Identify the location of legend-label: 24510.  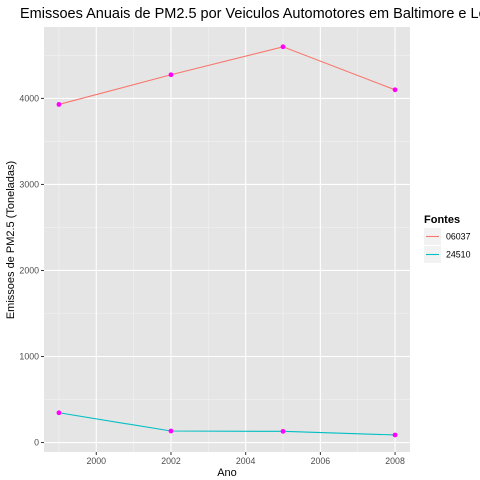
(458, 255).